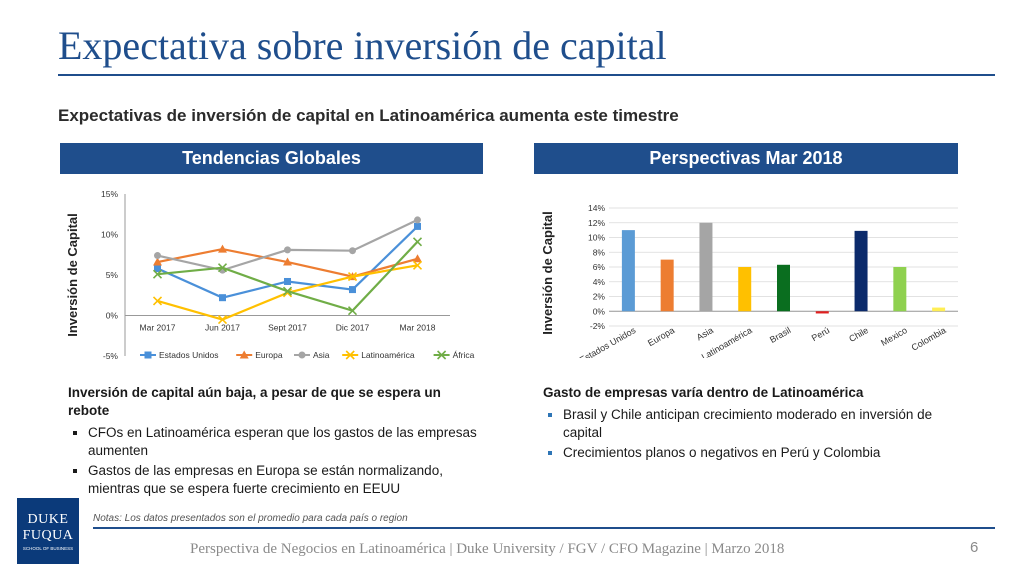 The width and height of the screenshot is (1024, 576). I want to click on bar-chart-ytick: 14%, so click(596, 208).